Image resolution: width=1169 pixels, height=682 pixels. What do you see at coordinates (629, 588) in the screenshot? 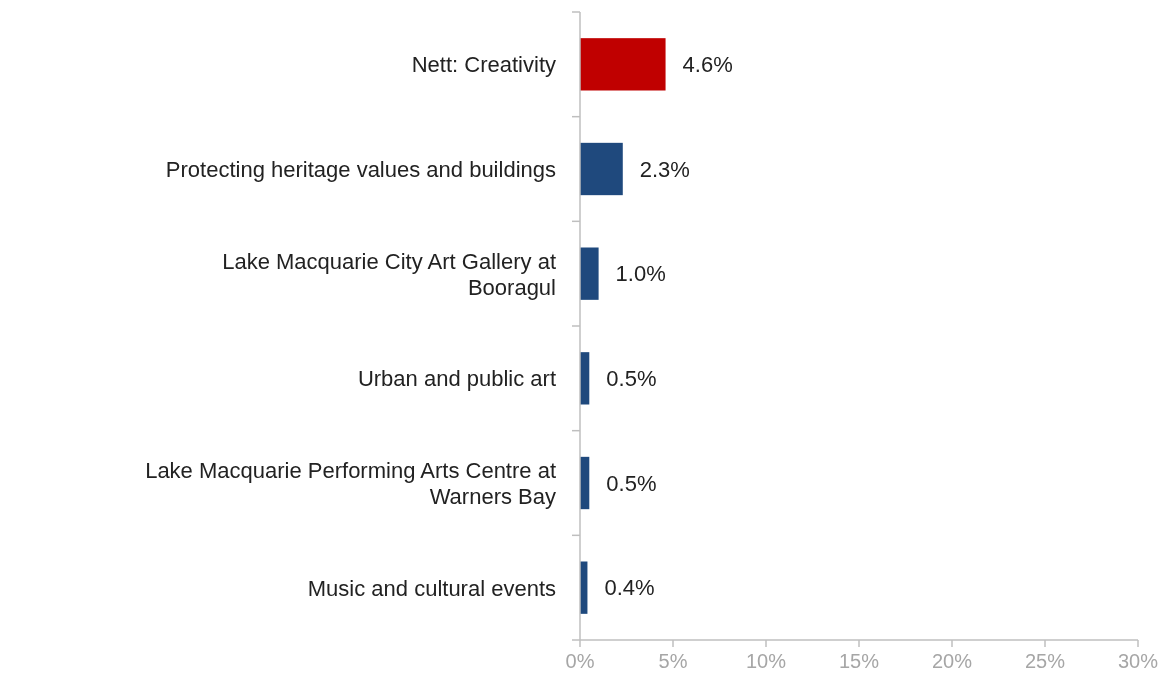
I see `data-label: 0.4%` at bounding box center [629, 588].